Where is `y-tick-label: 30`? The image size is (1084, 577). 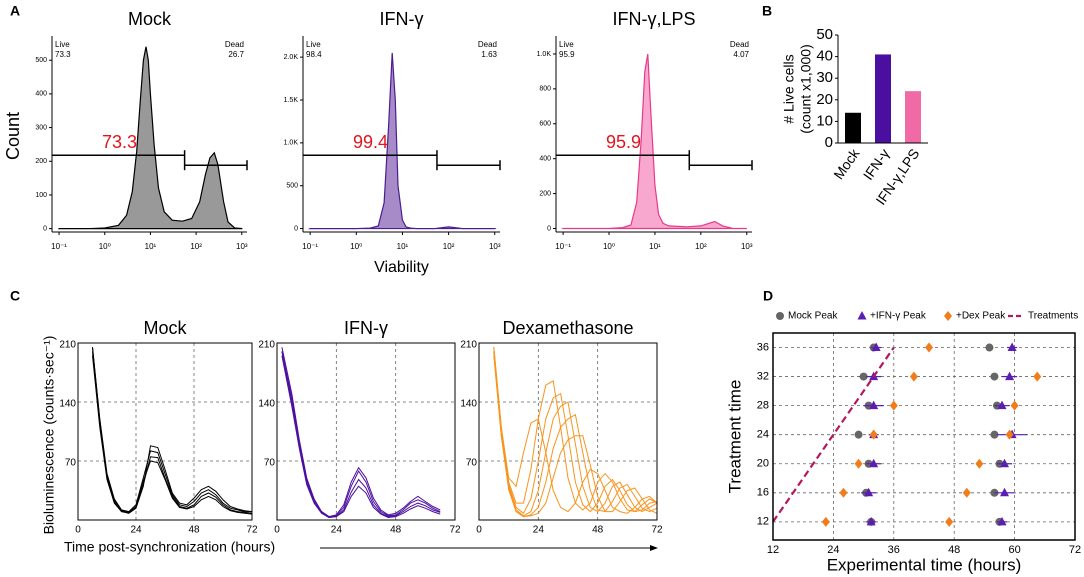
y-tick-label: 30 is located at coordinates (824, 77).